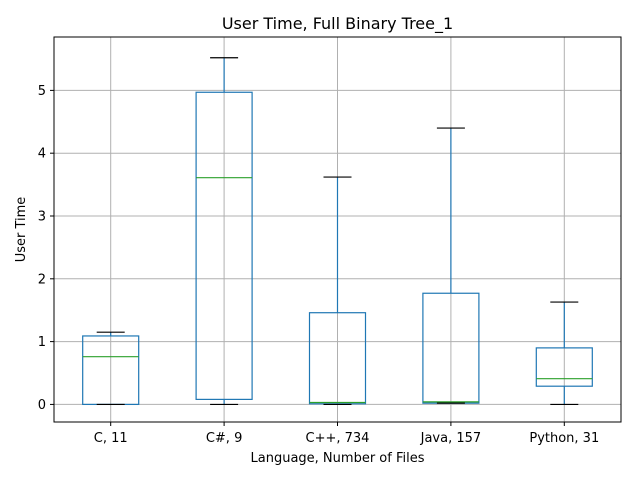 Image resolution: width=640 pixels, height=480 pixels. Describe the element at coordinates (42, 405) in the screenshot. I see `y-tick-label: 0` at that location.